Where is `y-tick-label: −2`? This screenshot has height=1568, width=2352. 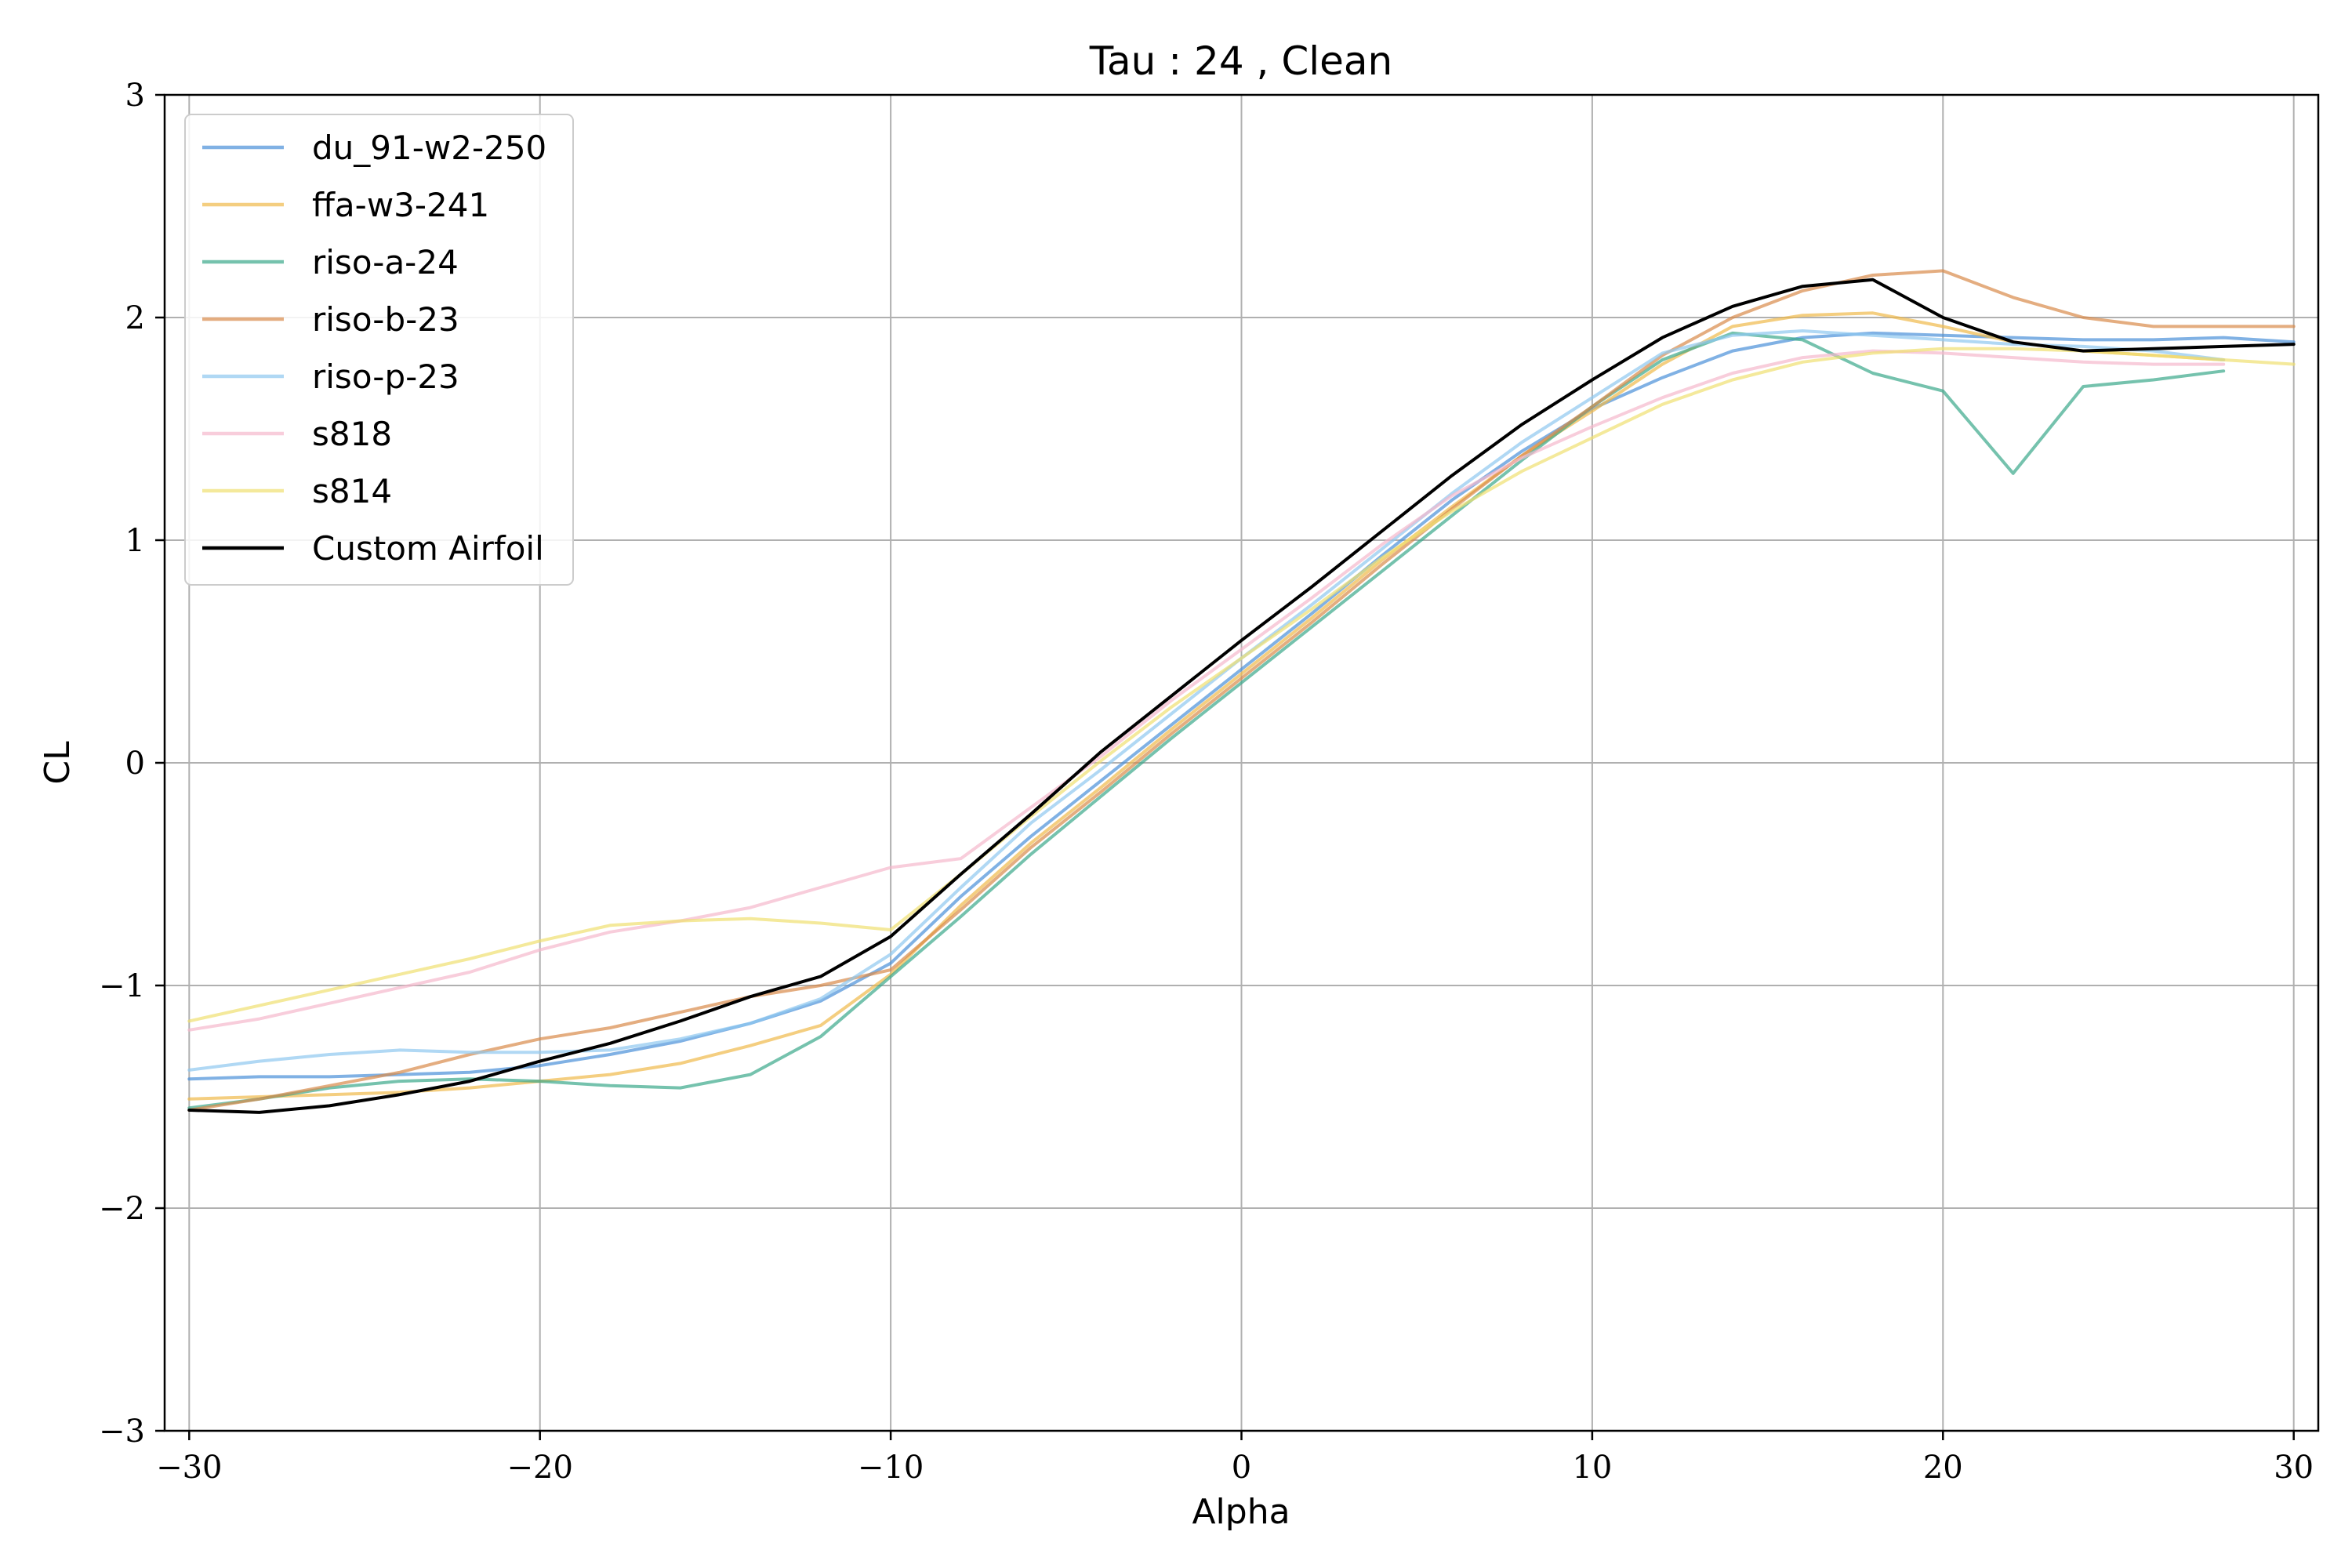 y-tick-label: −2 is located at coordinates (122, 1209).